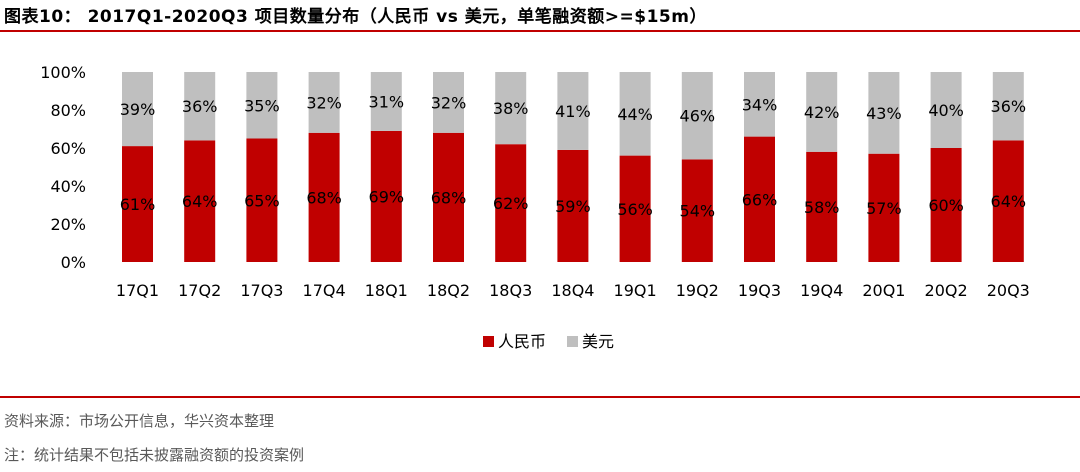 The width and height of the screenshot is (1080, 472). What do you see at coordinates (448, 290) in the screenshot?
I see `x-tick-label: 18Q2` at bounding box center [448, 290].